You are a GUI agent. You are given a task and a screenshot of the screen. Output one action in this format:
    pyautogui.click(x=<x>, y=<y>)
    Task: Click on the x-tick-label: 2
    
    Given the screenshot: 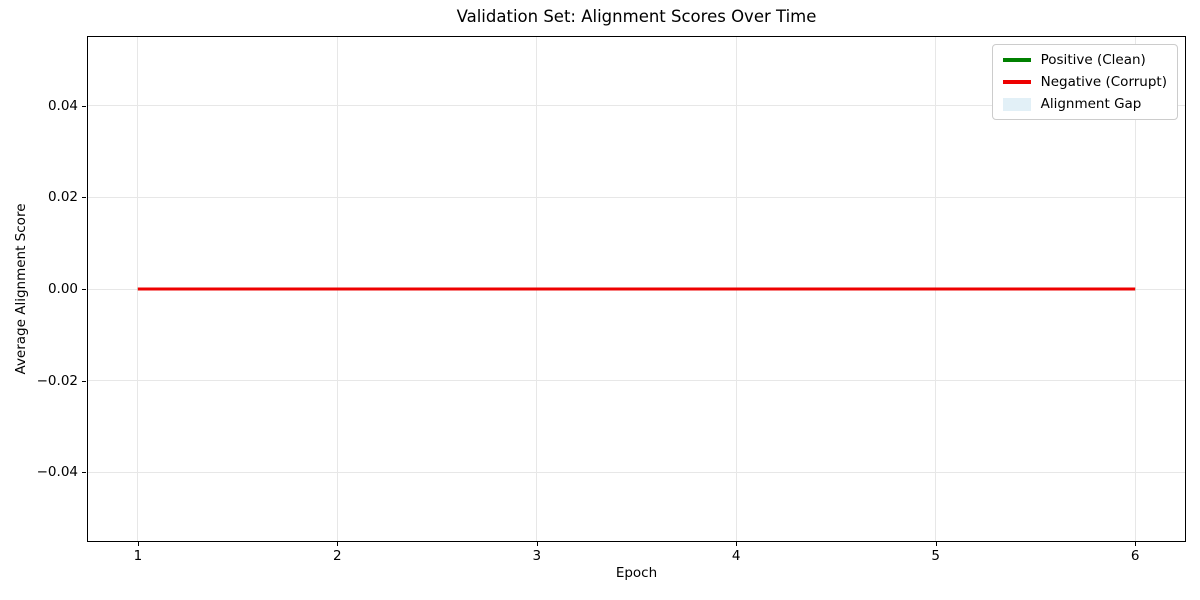 What is the action you would take?
    pyautogui.click(x=337, y=556)
    